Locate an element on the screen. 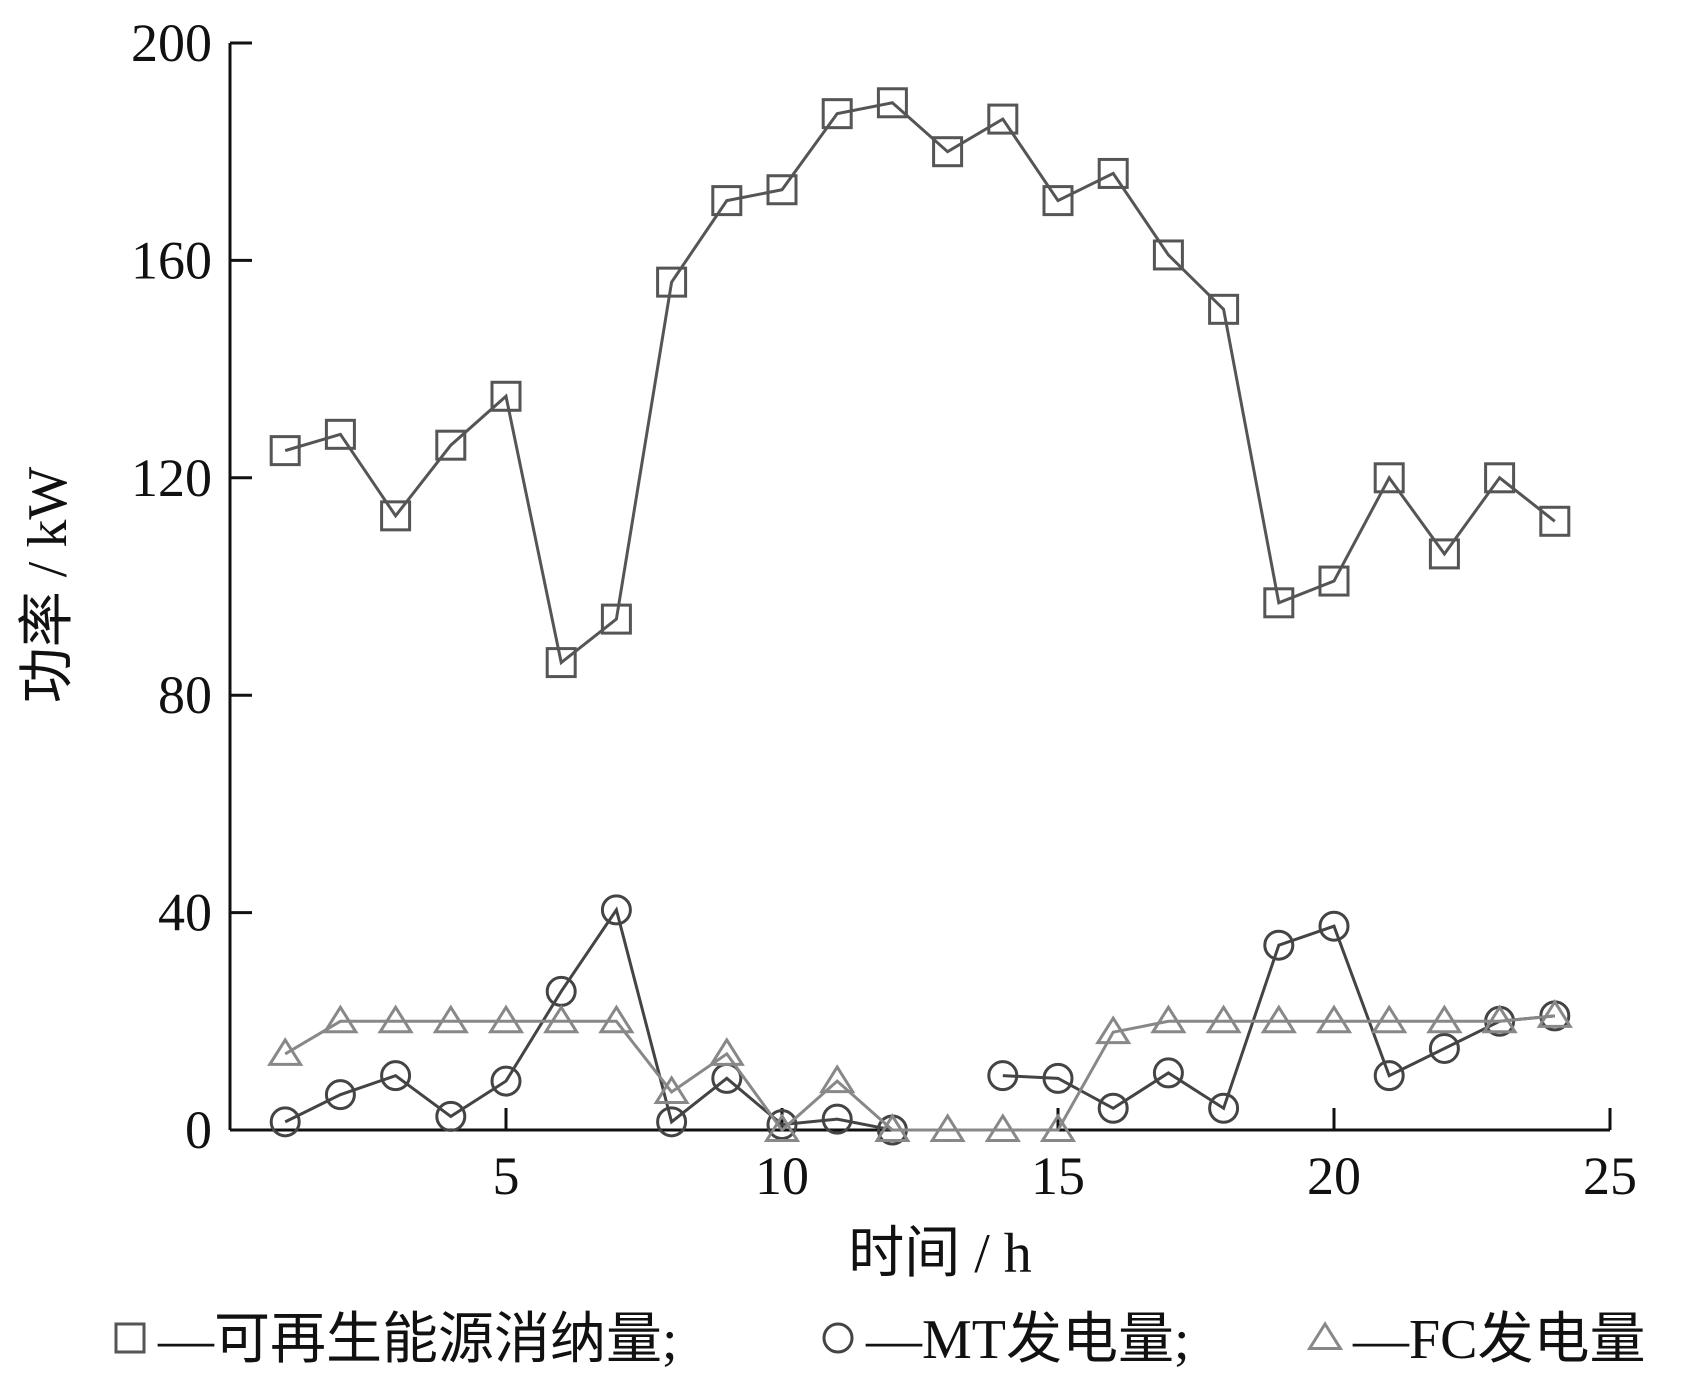  legend-label: —FC发电量 is located at coordinates (1499, 1340).